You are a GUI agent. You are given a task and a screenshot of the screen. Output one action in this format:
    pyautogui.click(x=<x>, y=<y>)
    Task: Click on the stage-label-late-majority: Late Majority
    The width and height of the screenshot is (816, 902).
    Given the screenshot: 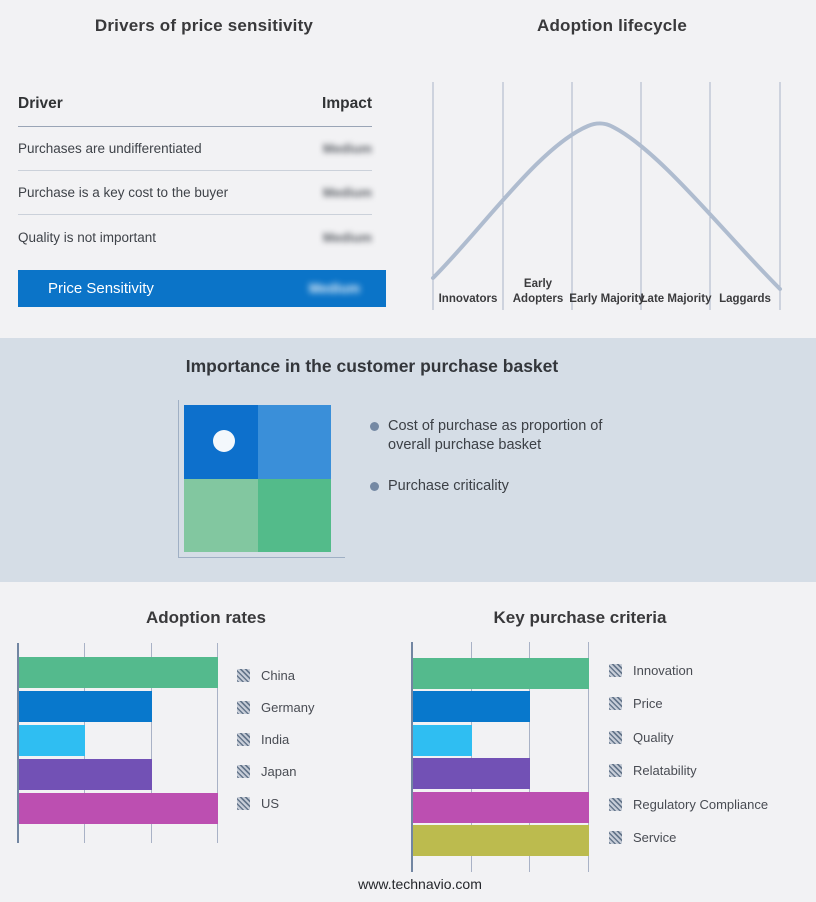 What is the action you would take?
    pyautogui.click(x=676, y=299)
    